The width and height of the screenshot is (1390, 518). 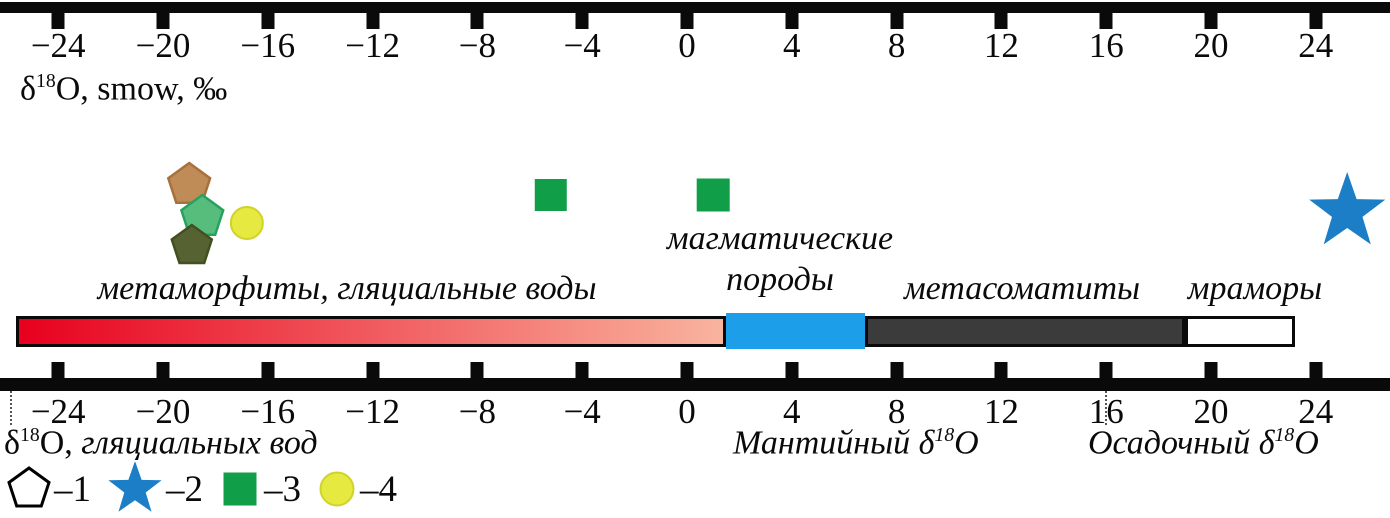 I want to click on bottom-axis-bar, so click(x=695, y=384).